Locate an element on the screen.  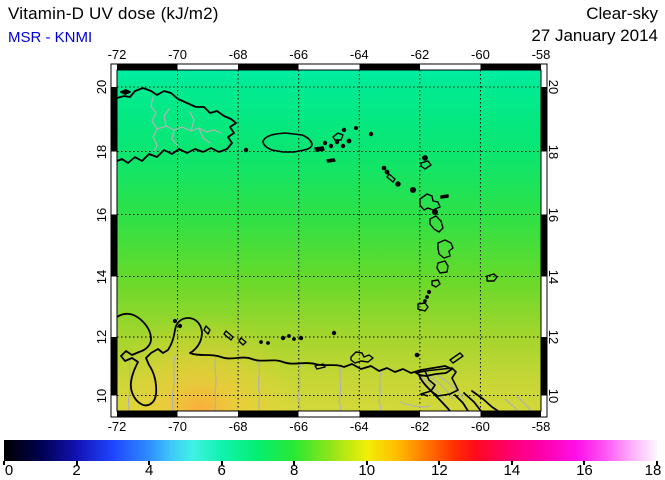
coastline-trinidad is located at coordinates (437, 382).